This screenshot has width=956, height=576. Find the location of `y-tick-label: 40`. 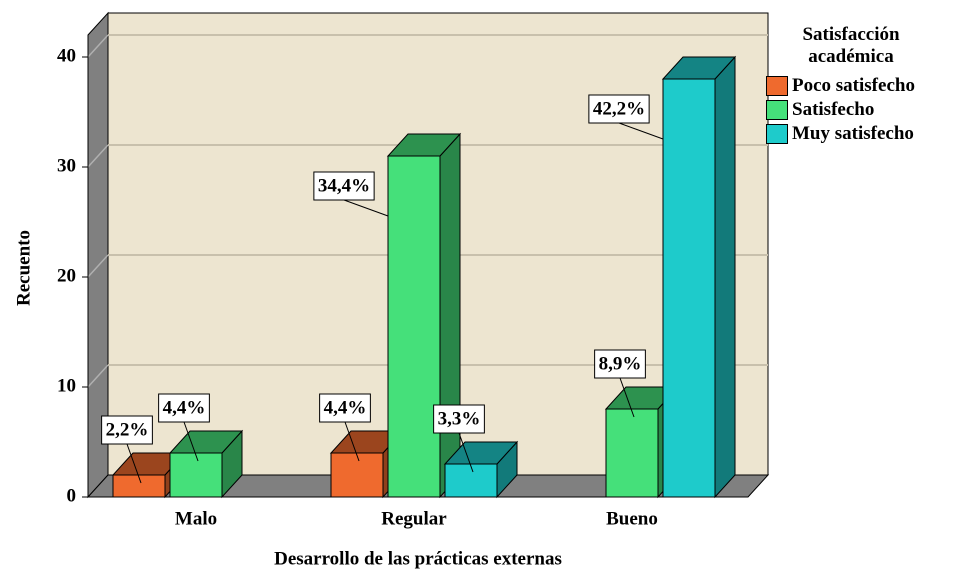

y-tick-label: 40 is located at coordinates (66, 55).